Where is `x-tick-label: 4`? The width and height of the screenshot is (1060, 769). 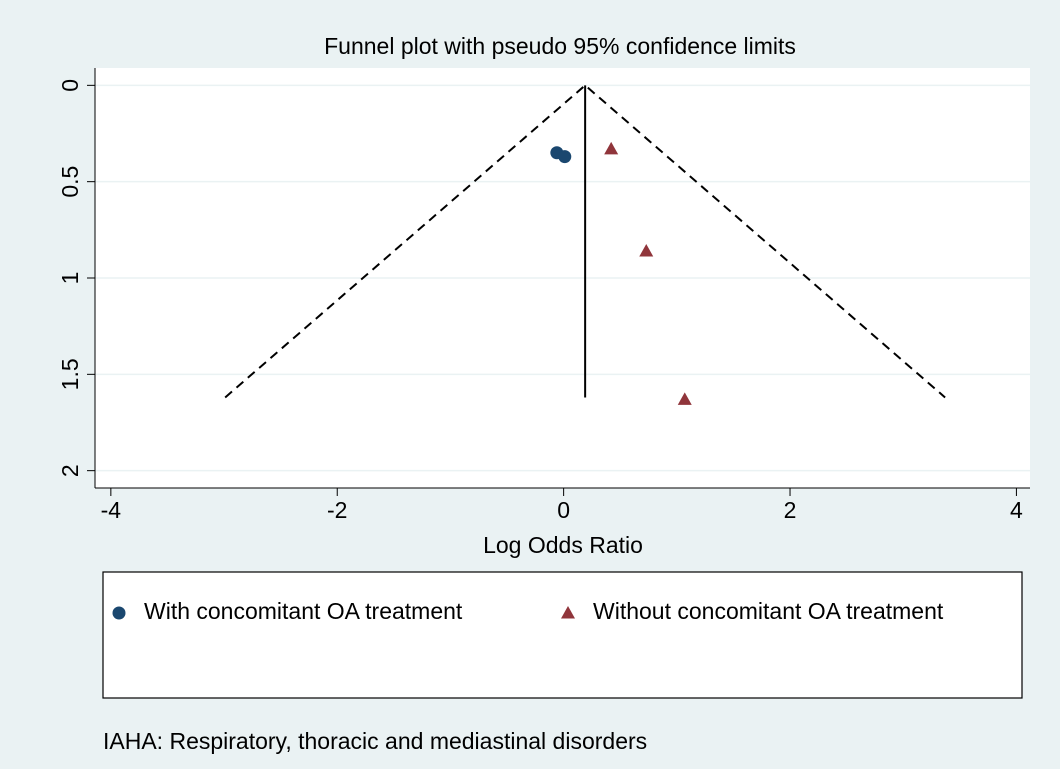
x-tick-label: 4 is located at coordinates (1016, 510).